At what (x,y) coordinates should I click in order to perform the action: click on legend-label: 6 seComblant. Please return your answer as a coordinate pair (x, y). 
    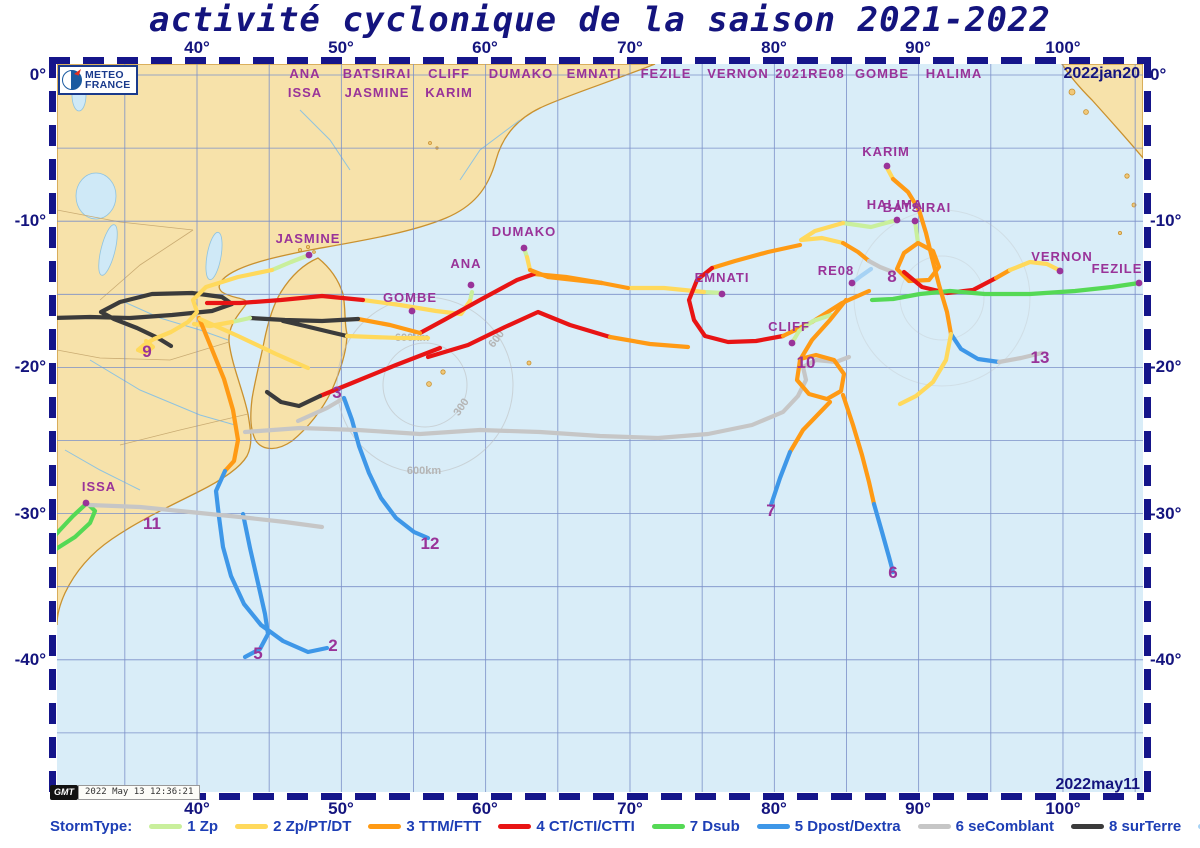
    Looking at the image, I should click on (1004, 826).